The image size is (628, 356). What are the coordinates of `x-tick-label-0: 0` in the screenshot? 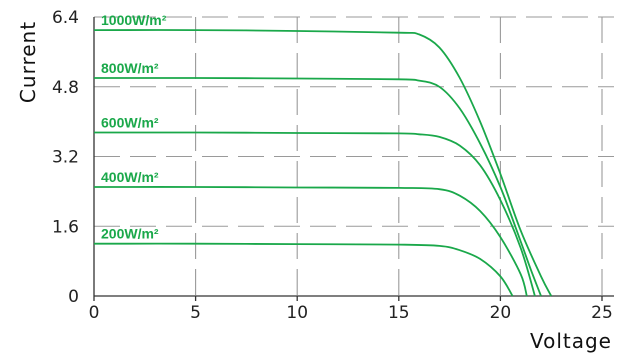 It's located at (94, 313).